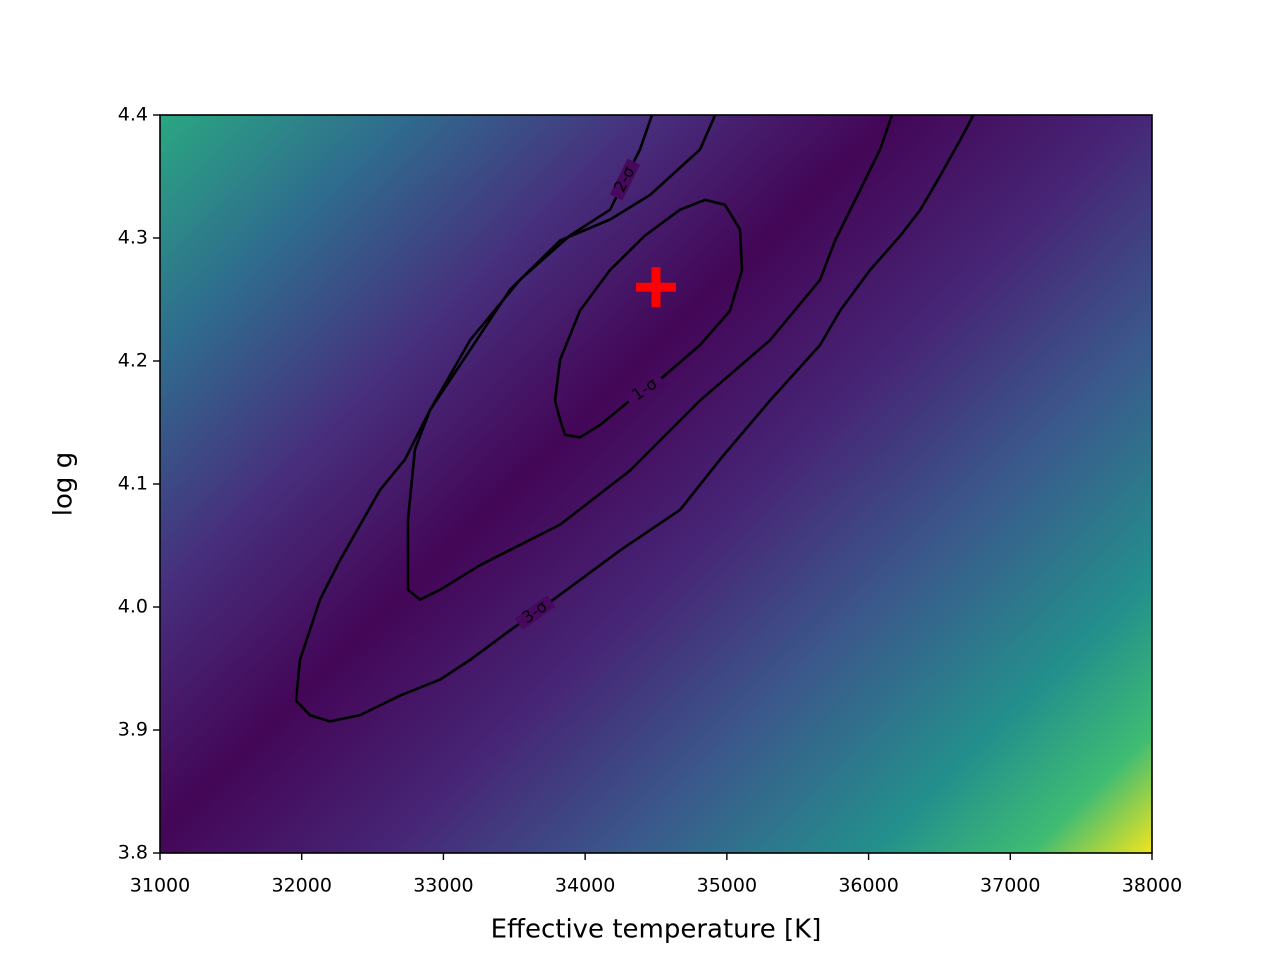 The width and height of the screenshot is (1280, 960). I want to click on x-axis-label: Effective temperature [K], so click(656, 930).